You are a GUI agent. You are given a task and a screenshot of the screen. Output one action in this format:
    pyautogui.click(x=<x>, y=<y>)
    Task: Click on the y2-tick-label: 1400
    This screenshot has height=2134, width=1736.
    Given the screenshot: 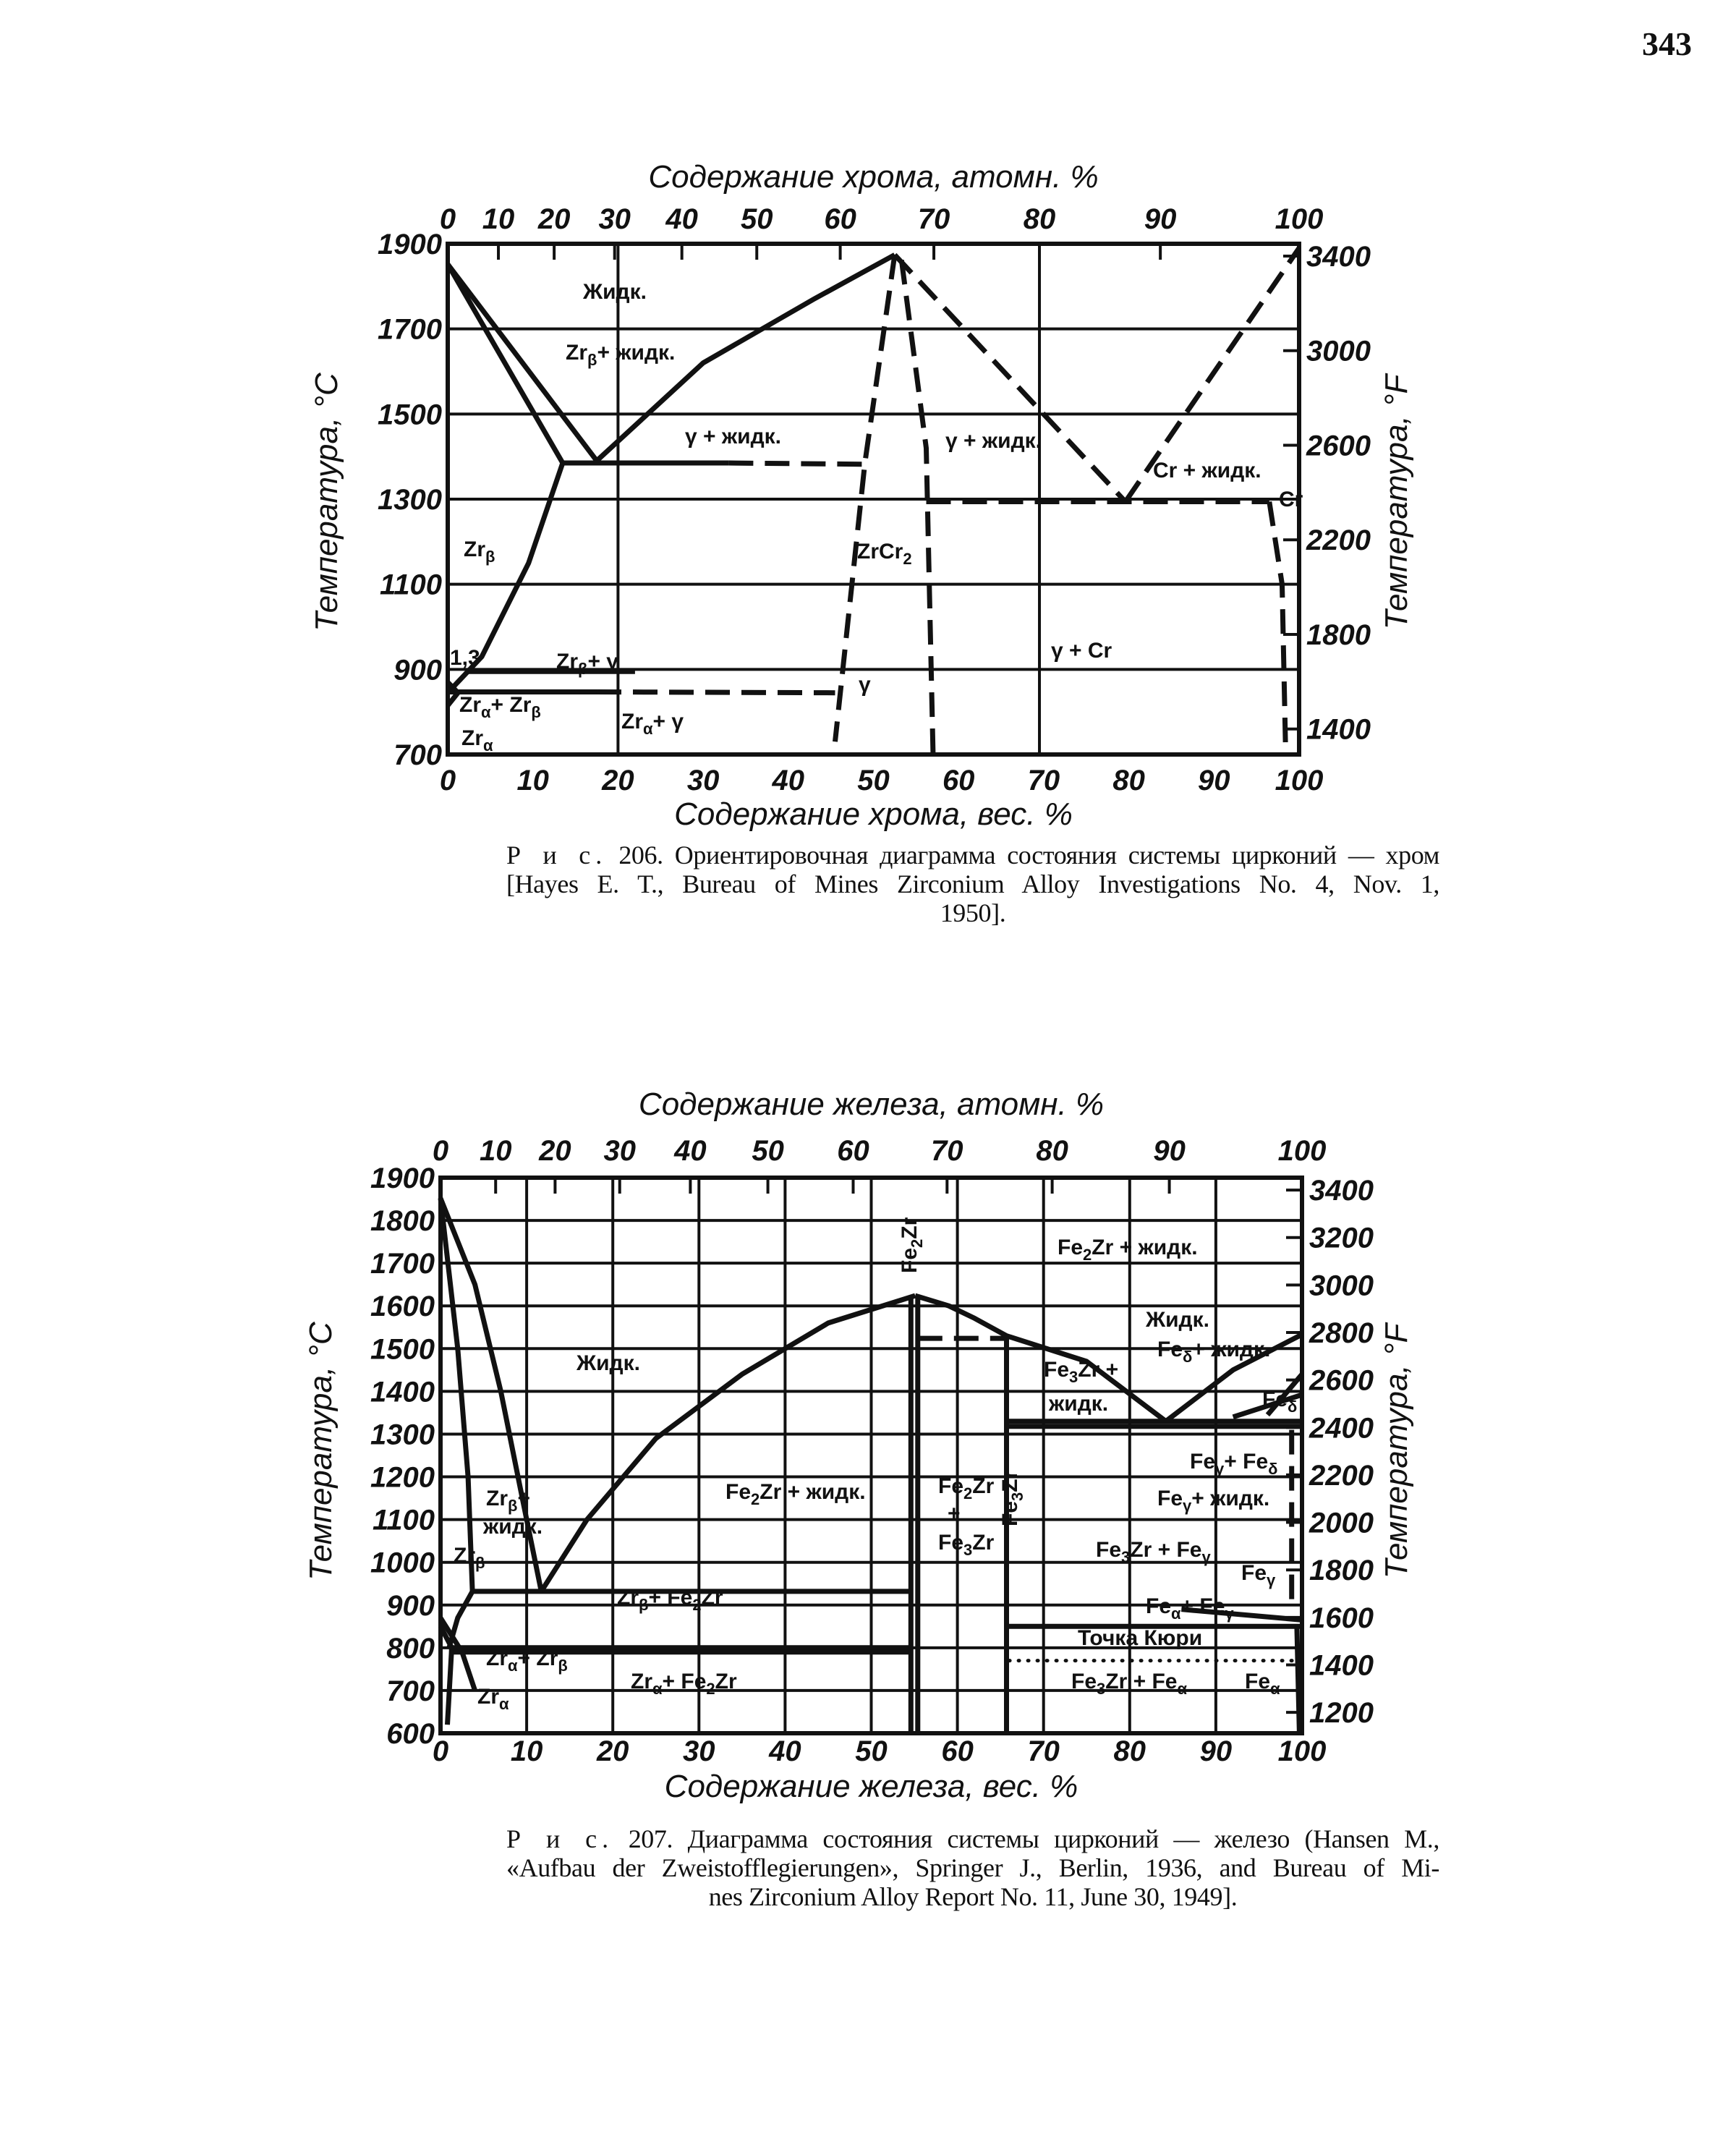 What is the action you would take?
    pyautogui.click(x=1342, y=1665)
    